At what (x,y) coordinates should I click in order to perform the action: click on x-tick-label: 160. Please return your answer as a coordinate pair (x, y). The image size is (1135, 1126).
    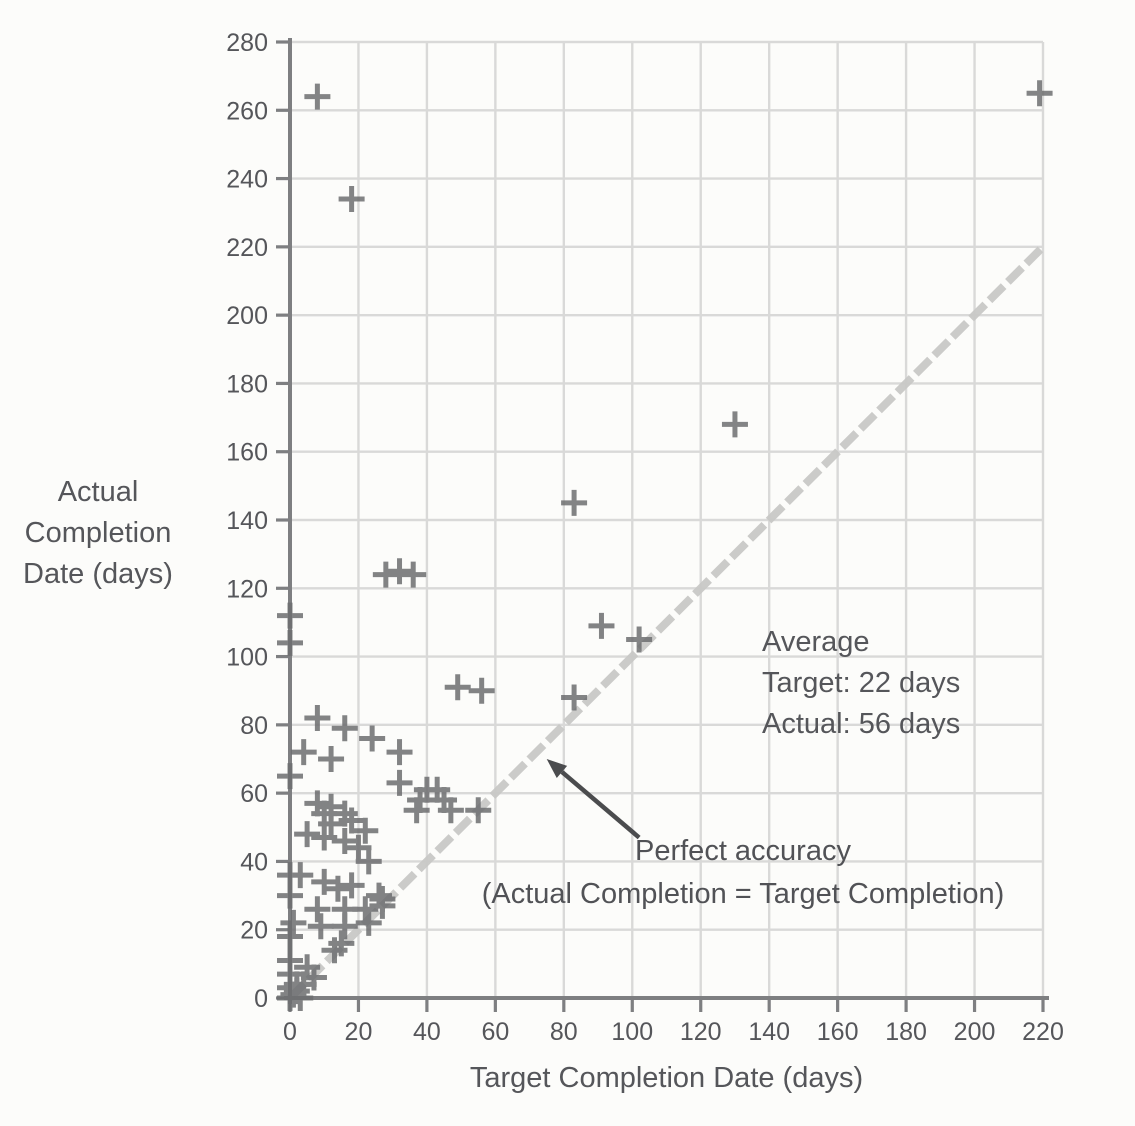
    Looking at the image, I should click on (838, 1032).